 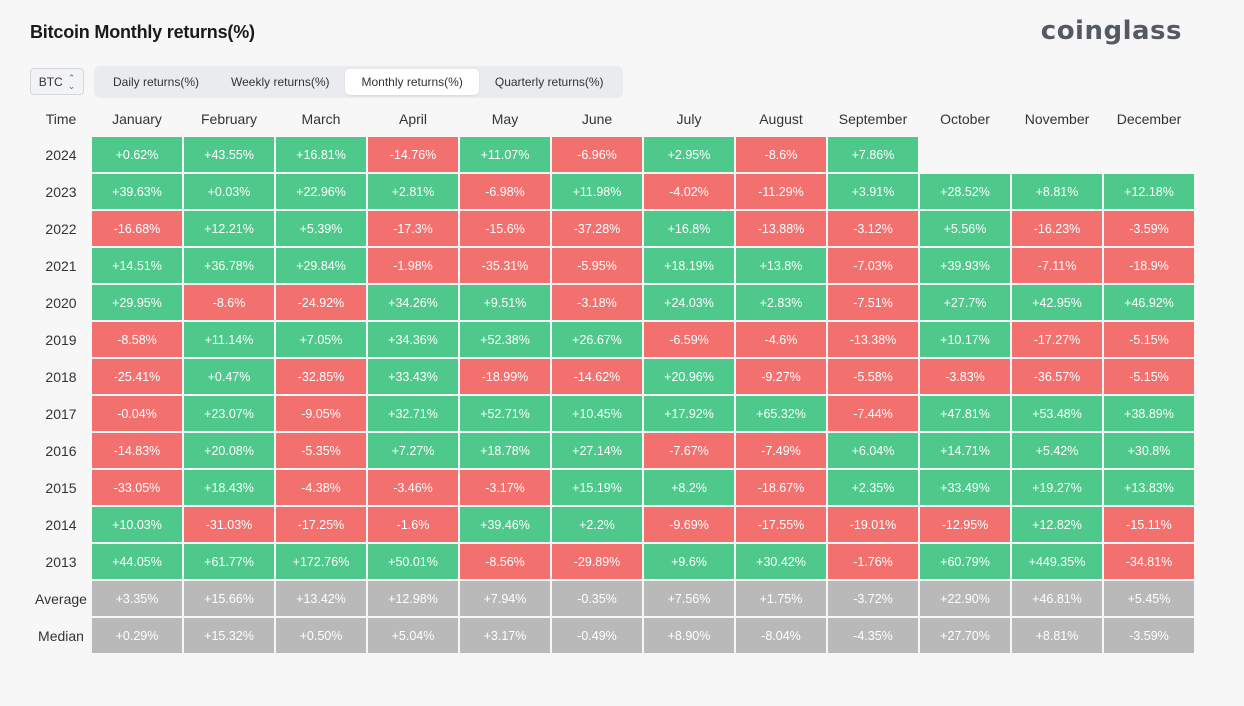 What do you see at coordinates (689, 154) in the screenshot?
I see `return-cell: +2.95%` at bounding box center [689, 154].